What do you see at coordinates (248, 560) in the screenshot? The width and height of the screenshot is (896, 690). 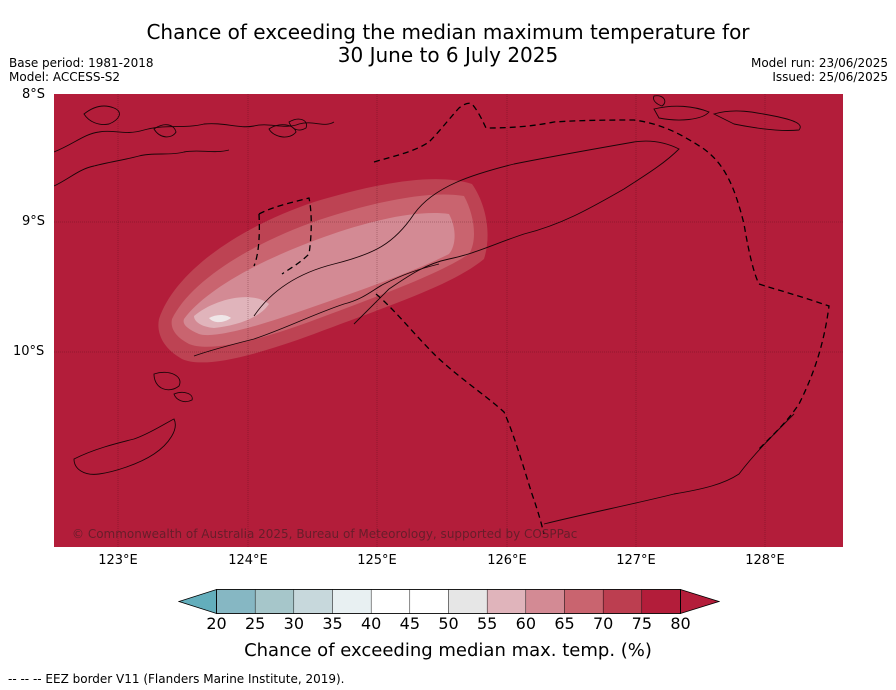 I see `lon-label-124e: 124°E` at bounding box center [248, 560].